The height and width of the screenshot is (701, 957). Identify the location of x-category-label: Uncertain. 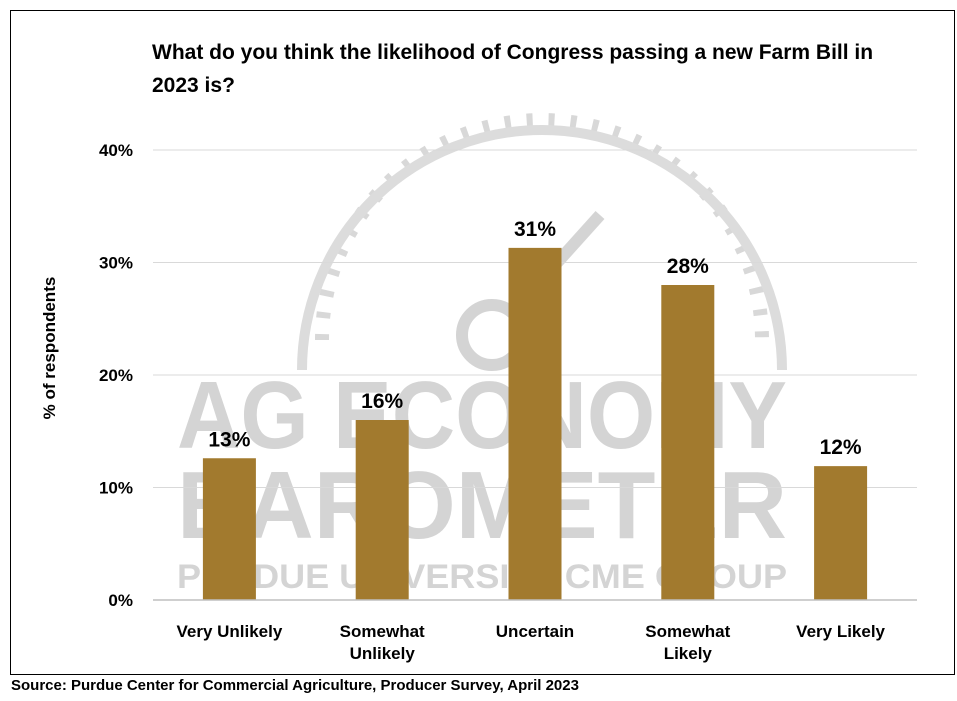
(535, 631).